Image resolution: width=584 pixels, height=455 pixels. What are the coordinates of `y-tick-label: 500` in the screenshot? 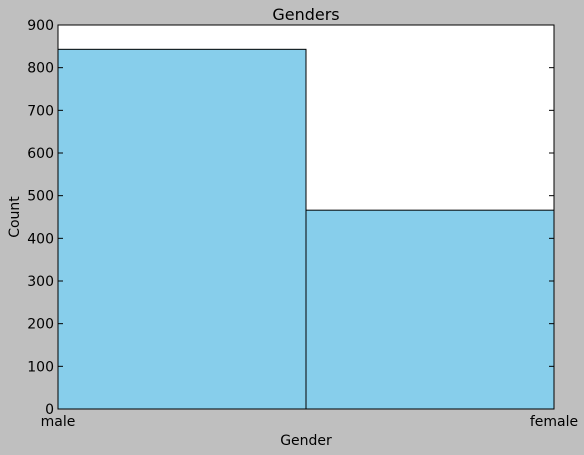 It's located at (40, 197).